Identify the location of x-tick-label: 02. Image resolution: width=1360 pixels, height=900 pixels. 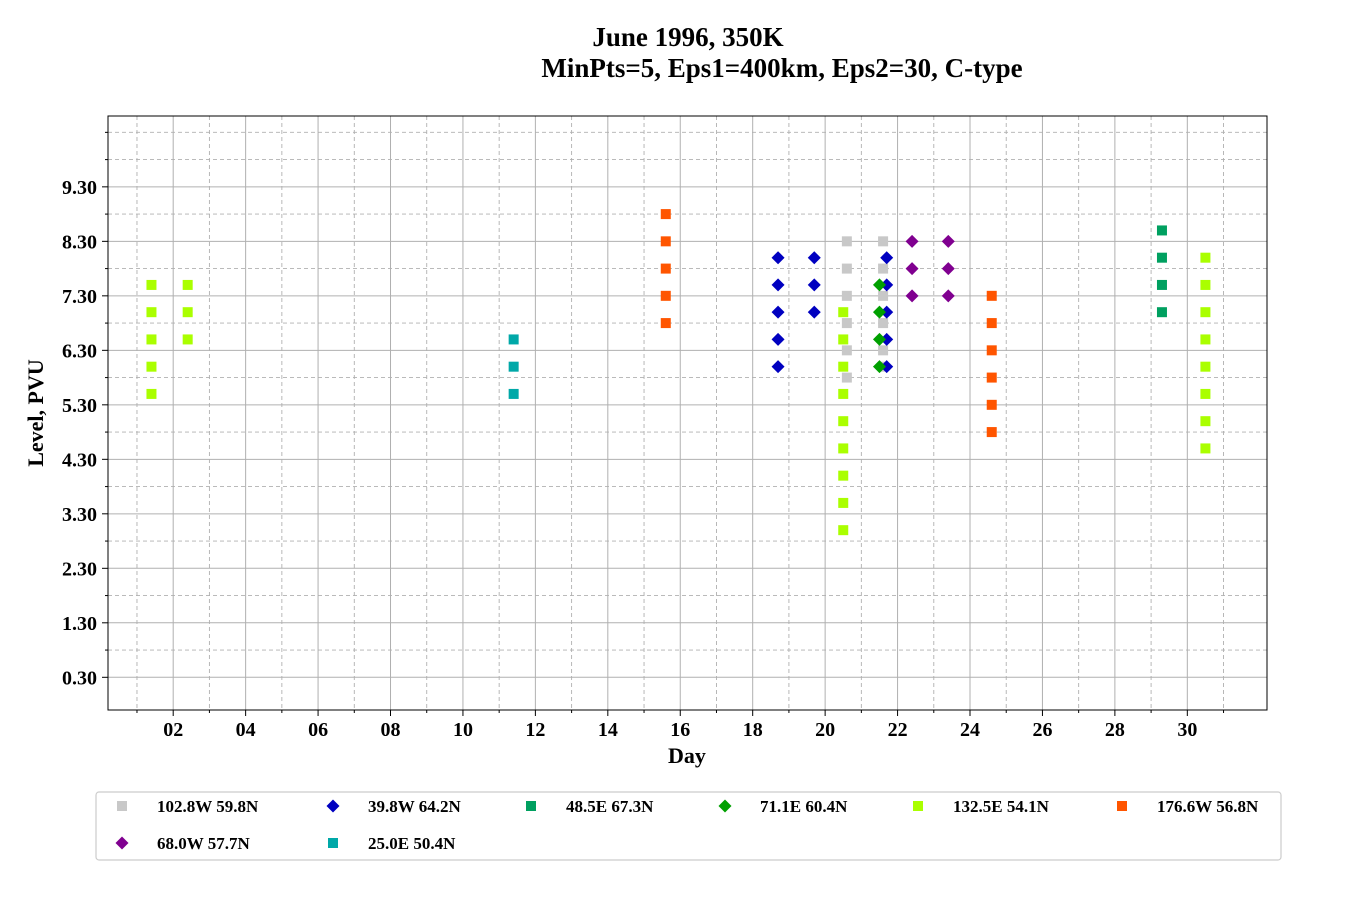
(173, 730).